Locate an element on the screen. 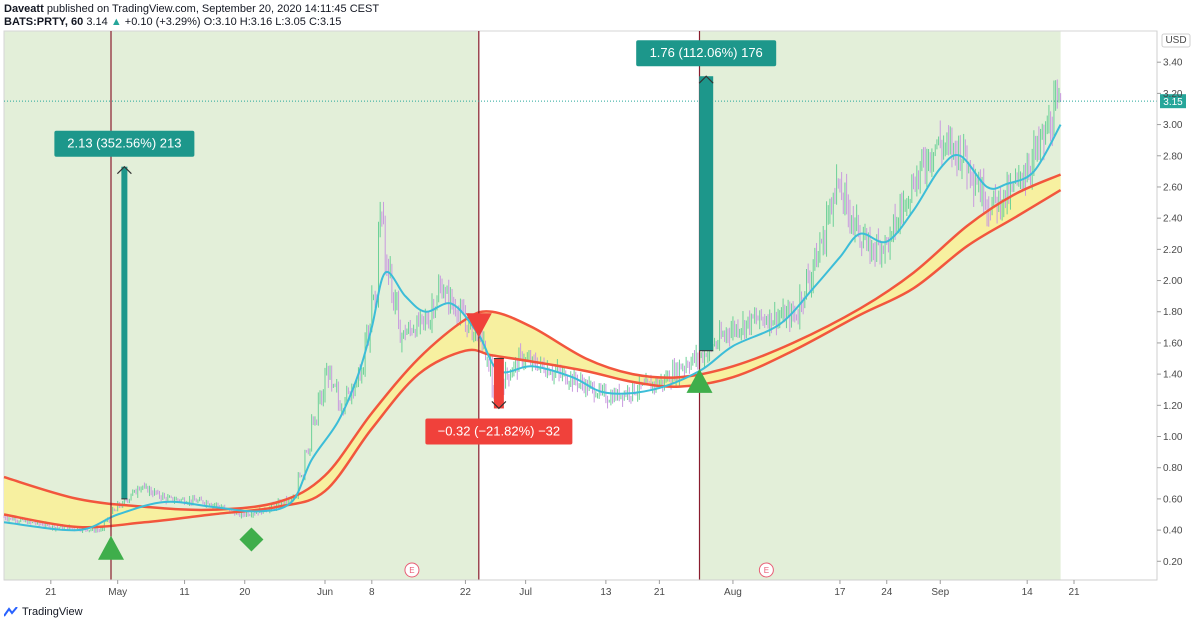 The width and height of the screenshot is (1200, 625). x-tick-label: May is located at coordinates (117, 592).